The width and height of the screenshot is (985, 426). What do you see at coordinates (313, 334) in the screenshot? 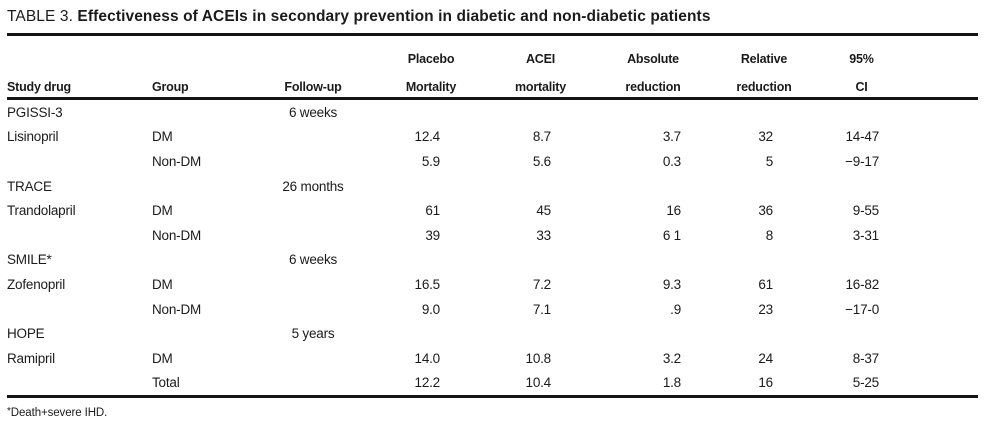
I see `cell-follow-up: 5 years` at bounding box center [313, 334].